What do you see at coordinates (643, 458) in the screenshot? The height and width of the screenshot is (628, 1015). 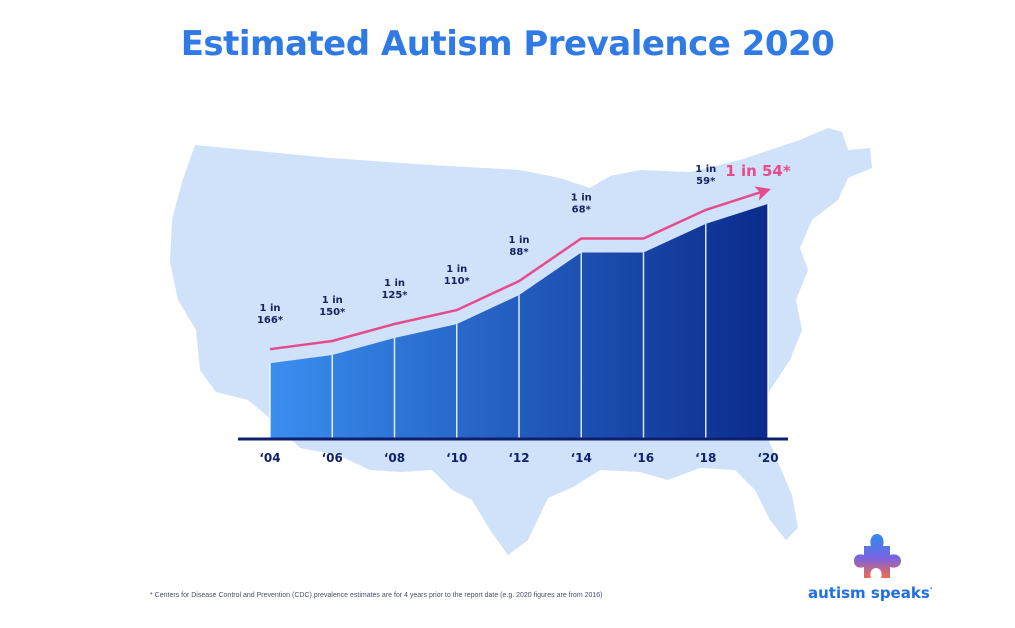 I see `x-tick-label: ‘16` at bounding box center [643, 458].